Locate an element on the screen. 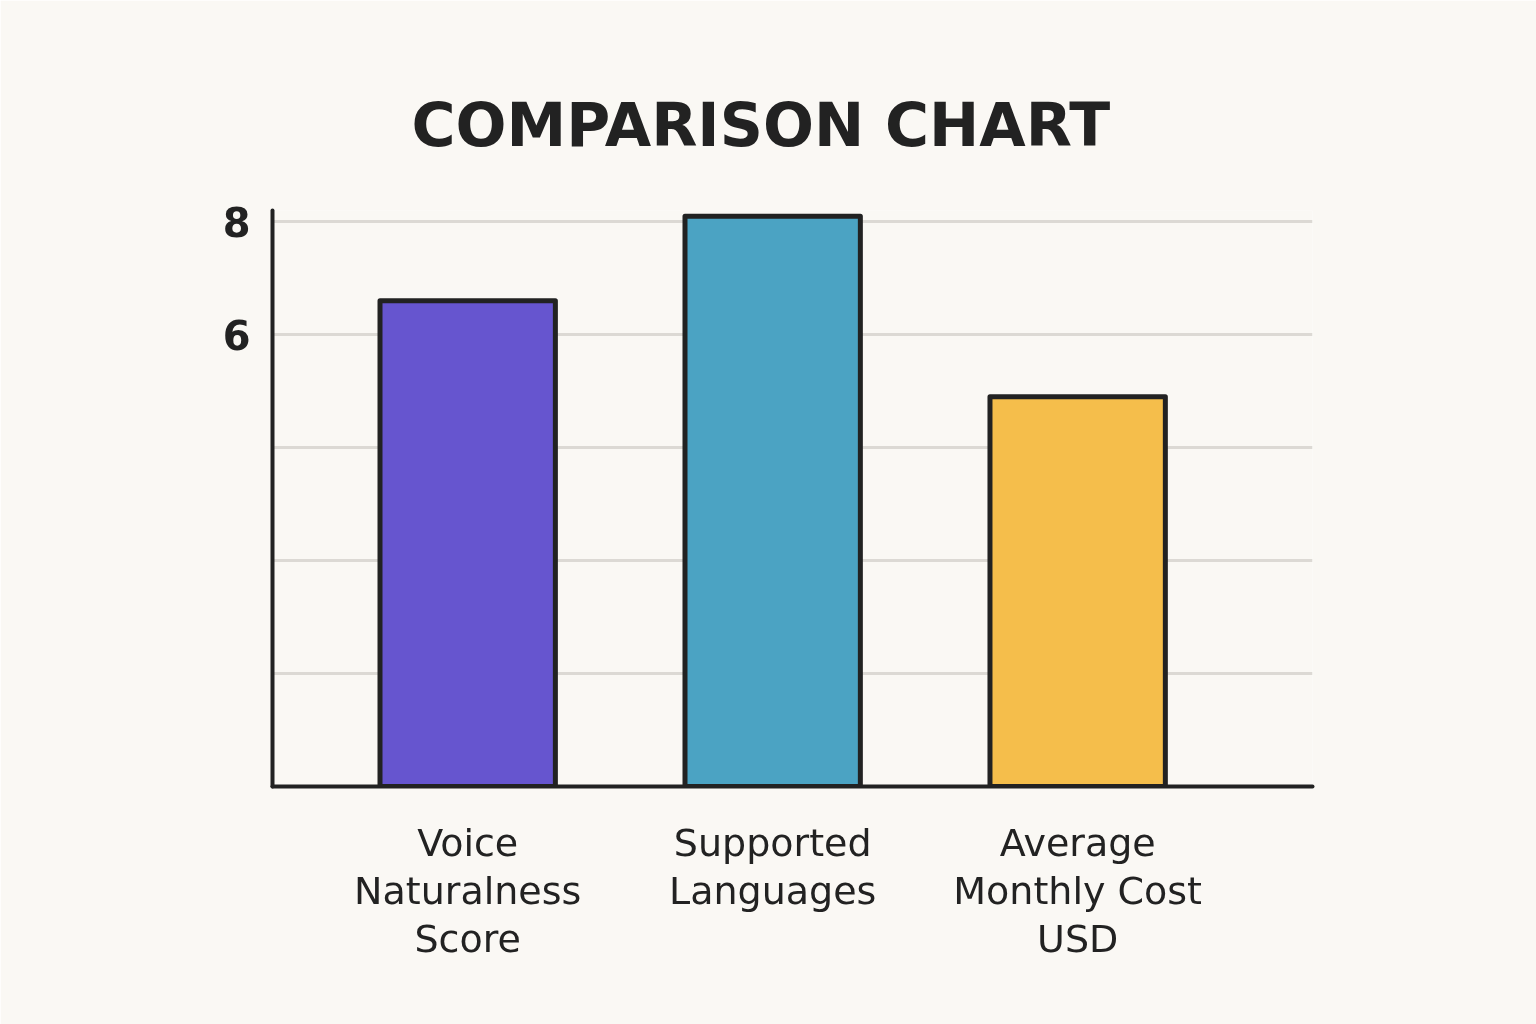  x-tick-label: Voice Naturalness Score is located at coordinates (468, 891).